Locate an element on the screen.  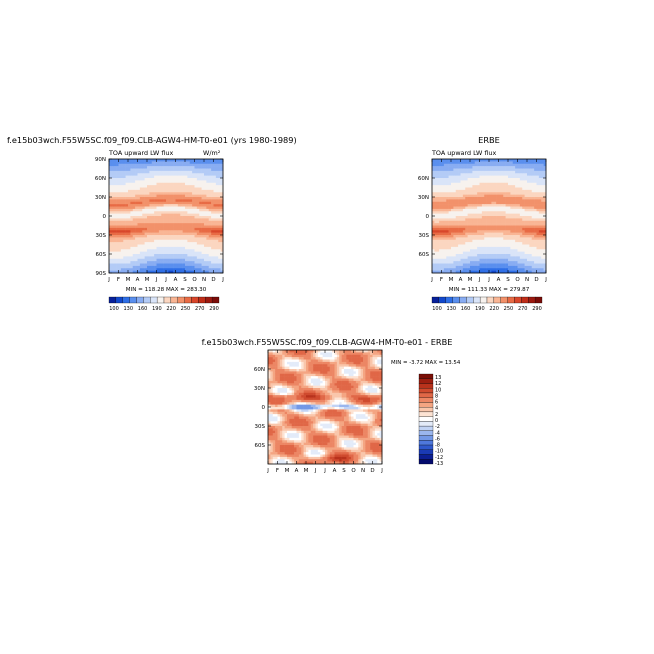
x-tick-label: M is located at coordinates (470, 280).